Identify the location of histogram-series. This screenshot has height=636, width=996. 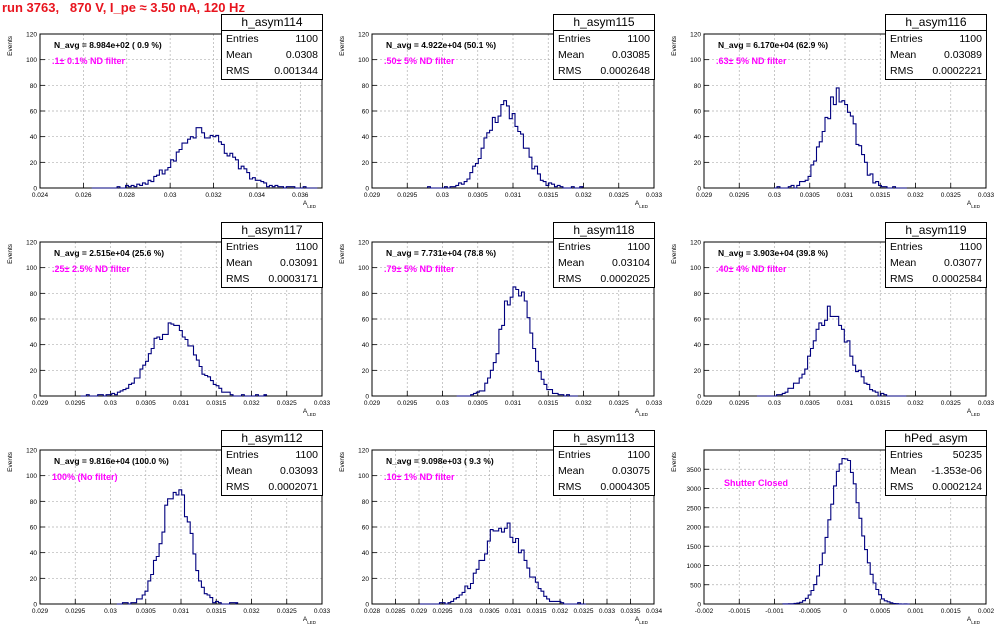
(505, 144).